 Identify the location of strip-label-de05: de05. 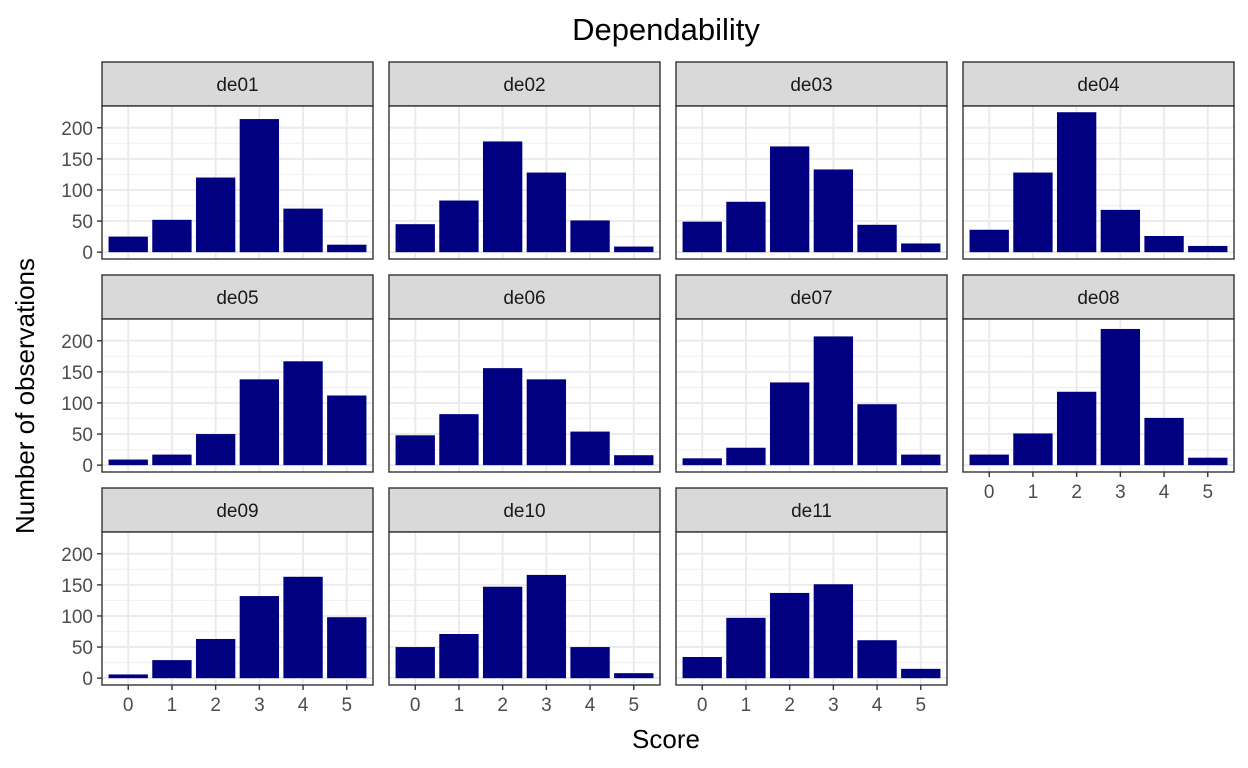
(237, 298).